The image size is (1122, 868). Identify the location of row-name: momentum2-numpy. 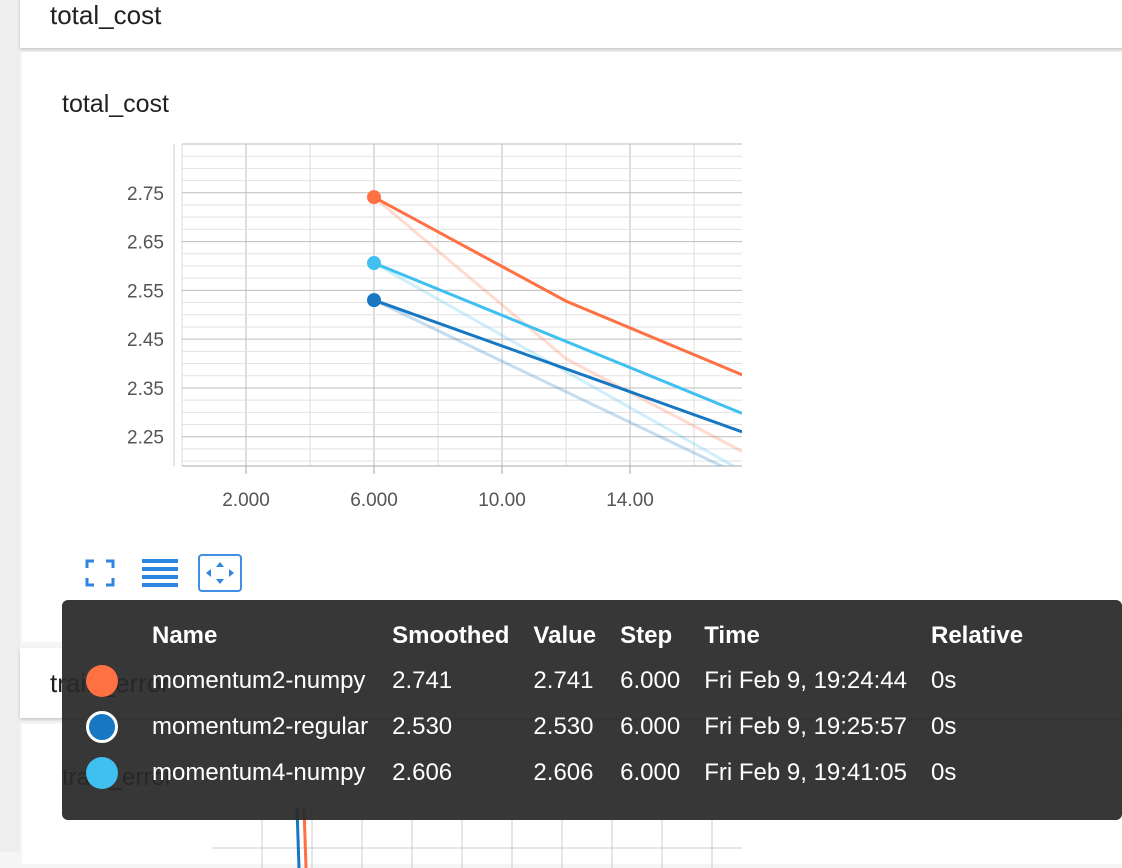
(259, 680).